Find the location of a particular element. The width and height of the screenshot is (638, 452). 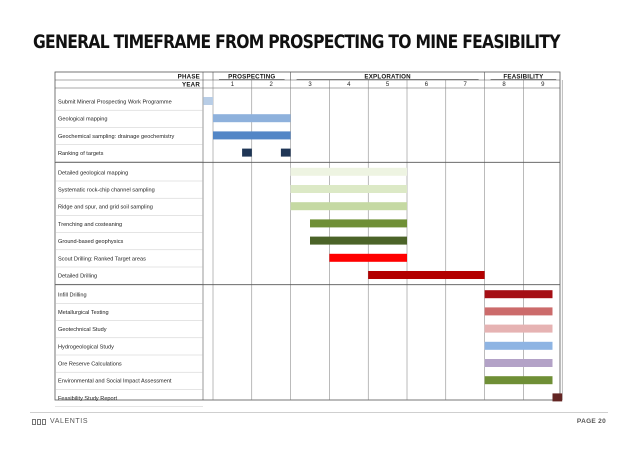

task-label: Ore Reserve Calculations is located at coordinates (90, 365).